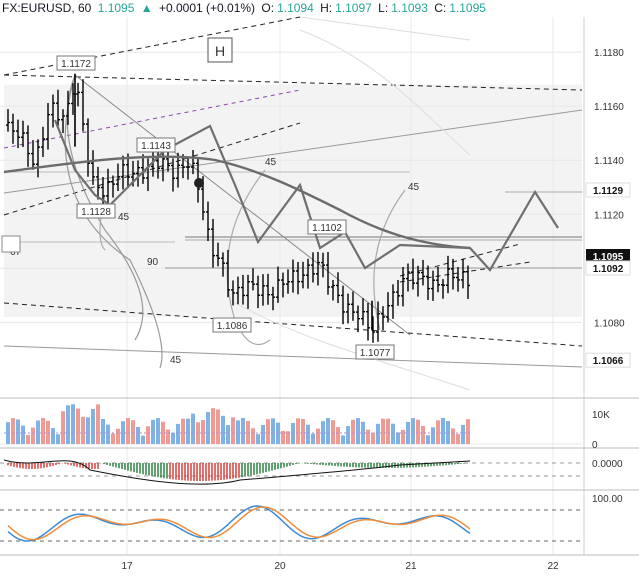  Describe the element at coordinates (199, 183) in the screenshot. I see `pivot-dot` at that location.